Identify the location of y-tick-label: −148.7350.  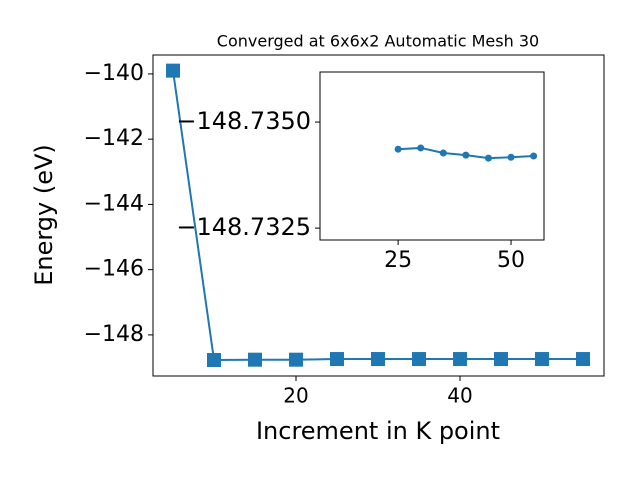
(243, 121).